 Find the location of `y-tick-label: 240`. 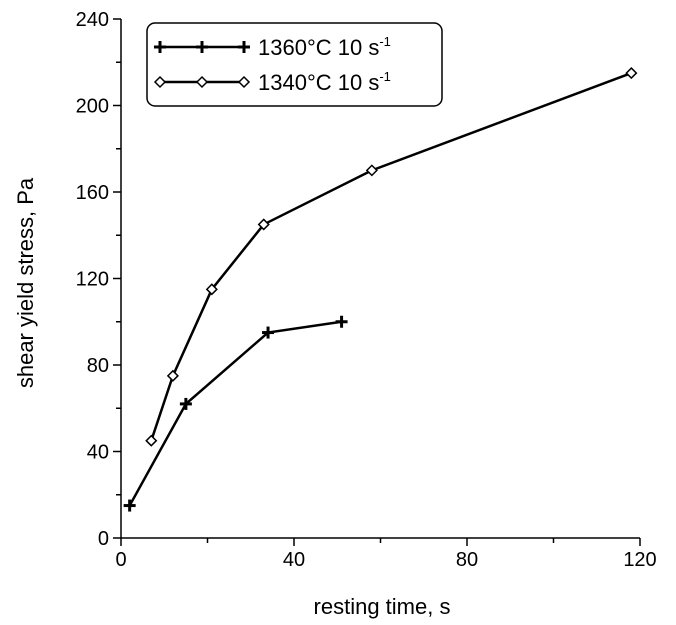

y-tick-label: 240 is located at coordinates (92, 20).